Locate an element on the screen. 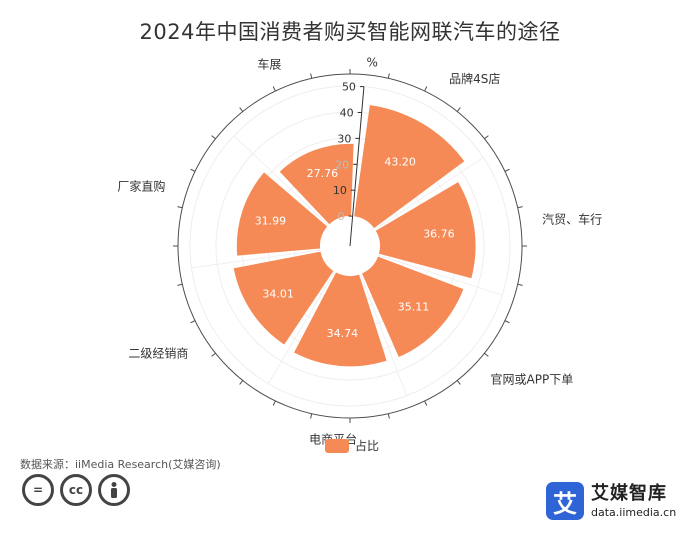  data-label-7: 27.76 is located at coordinates (323, 173).